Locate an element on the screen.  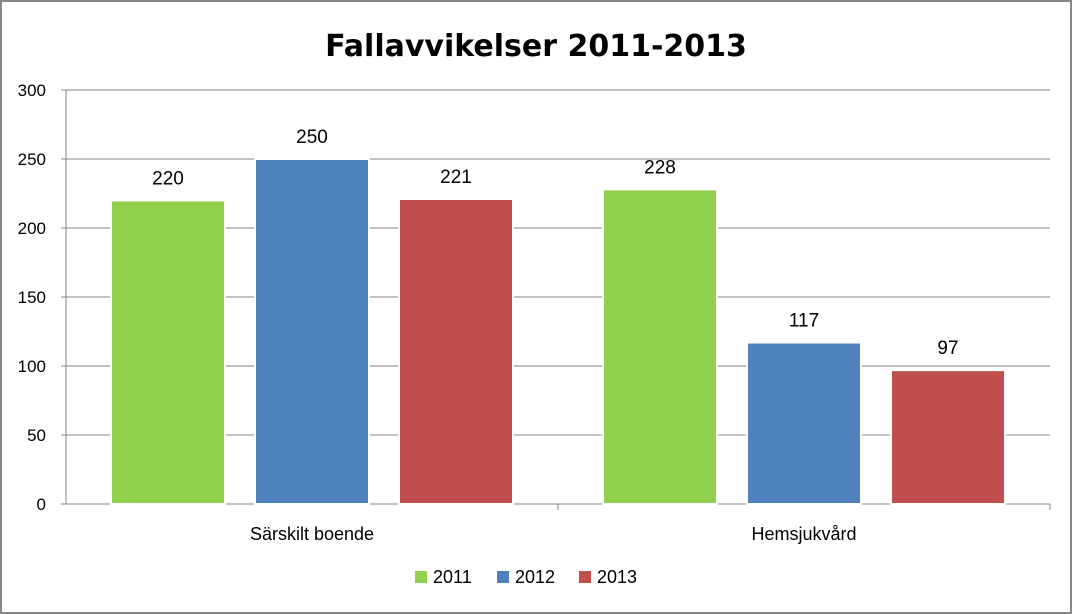
x-category-label: Särskilt boende is located at coordinates (312, 534).